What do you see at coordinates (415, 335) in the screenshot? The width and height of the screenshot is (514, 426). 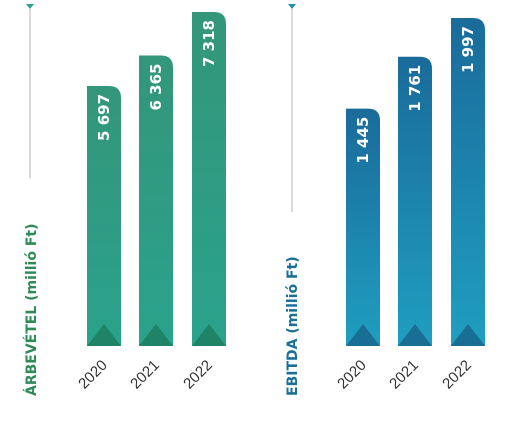 I see `ebitda-bar-tip-2021` at bounding box center [415, 335].